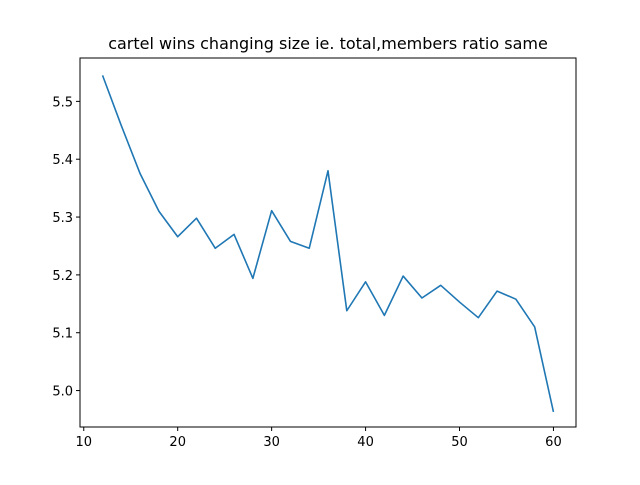 Image resolution: width=640 pixels, height=485 pixels. I want to click on x-tick-label: 60, so click(553, 442).